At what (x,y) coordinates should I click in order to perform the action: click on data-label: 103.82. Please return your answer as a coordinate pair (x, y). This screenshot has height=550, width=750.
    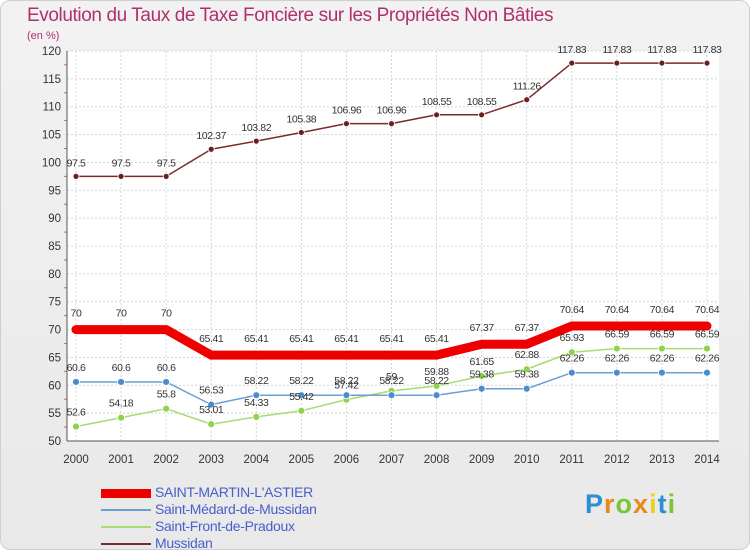
    Looking at the image, I should click on (256, 128).